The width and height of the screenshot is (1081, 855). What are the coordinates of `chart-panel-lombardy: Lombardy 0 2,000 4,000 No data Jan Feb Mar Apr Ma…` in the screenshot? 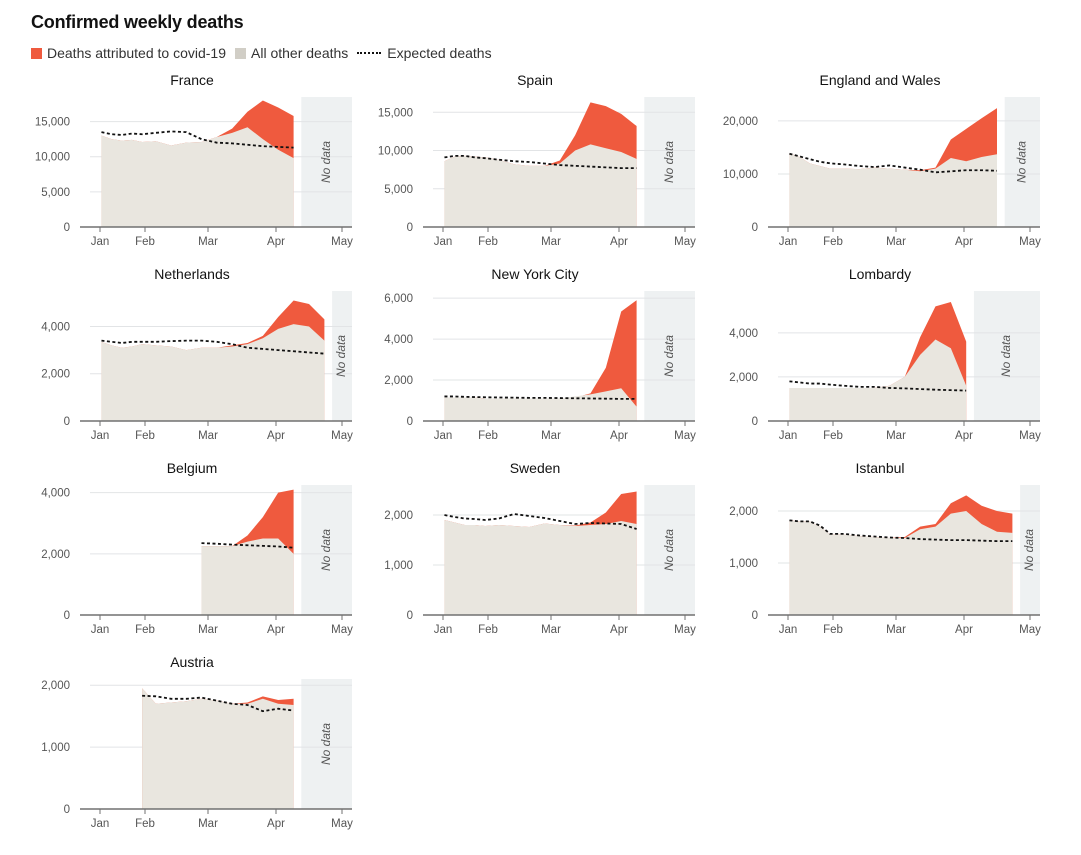 It's located at (885, 354).